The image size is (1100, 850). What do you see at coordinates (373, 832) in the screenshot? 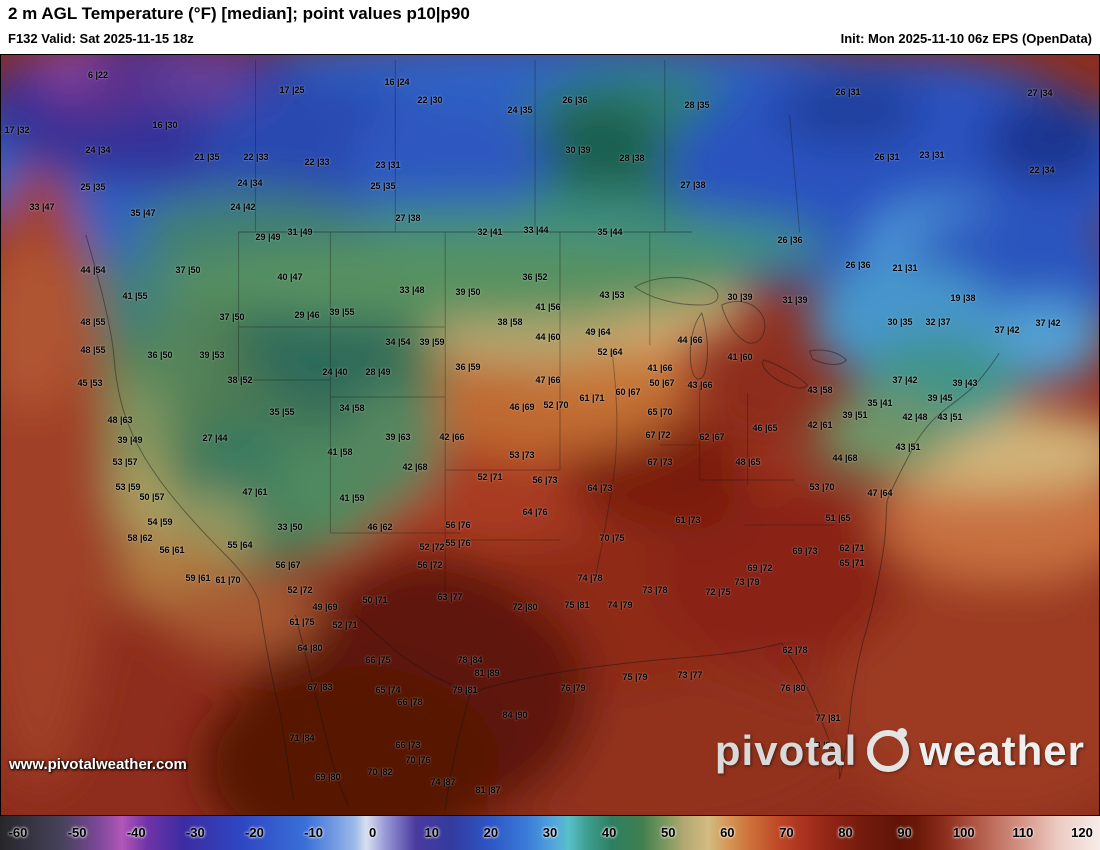
I see `colorbar-tick: 0` at bounding box center [373, 832].